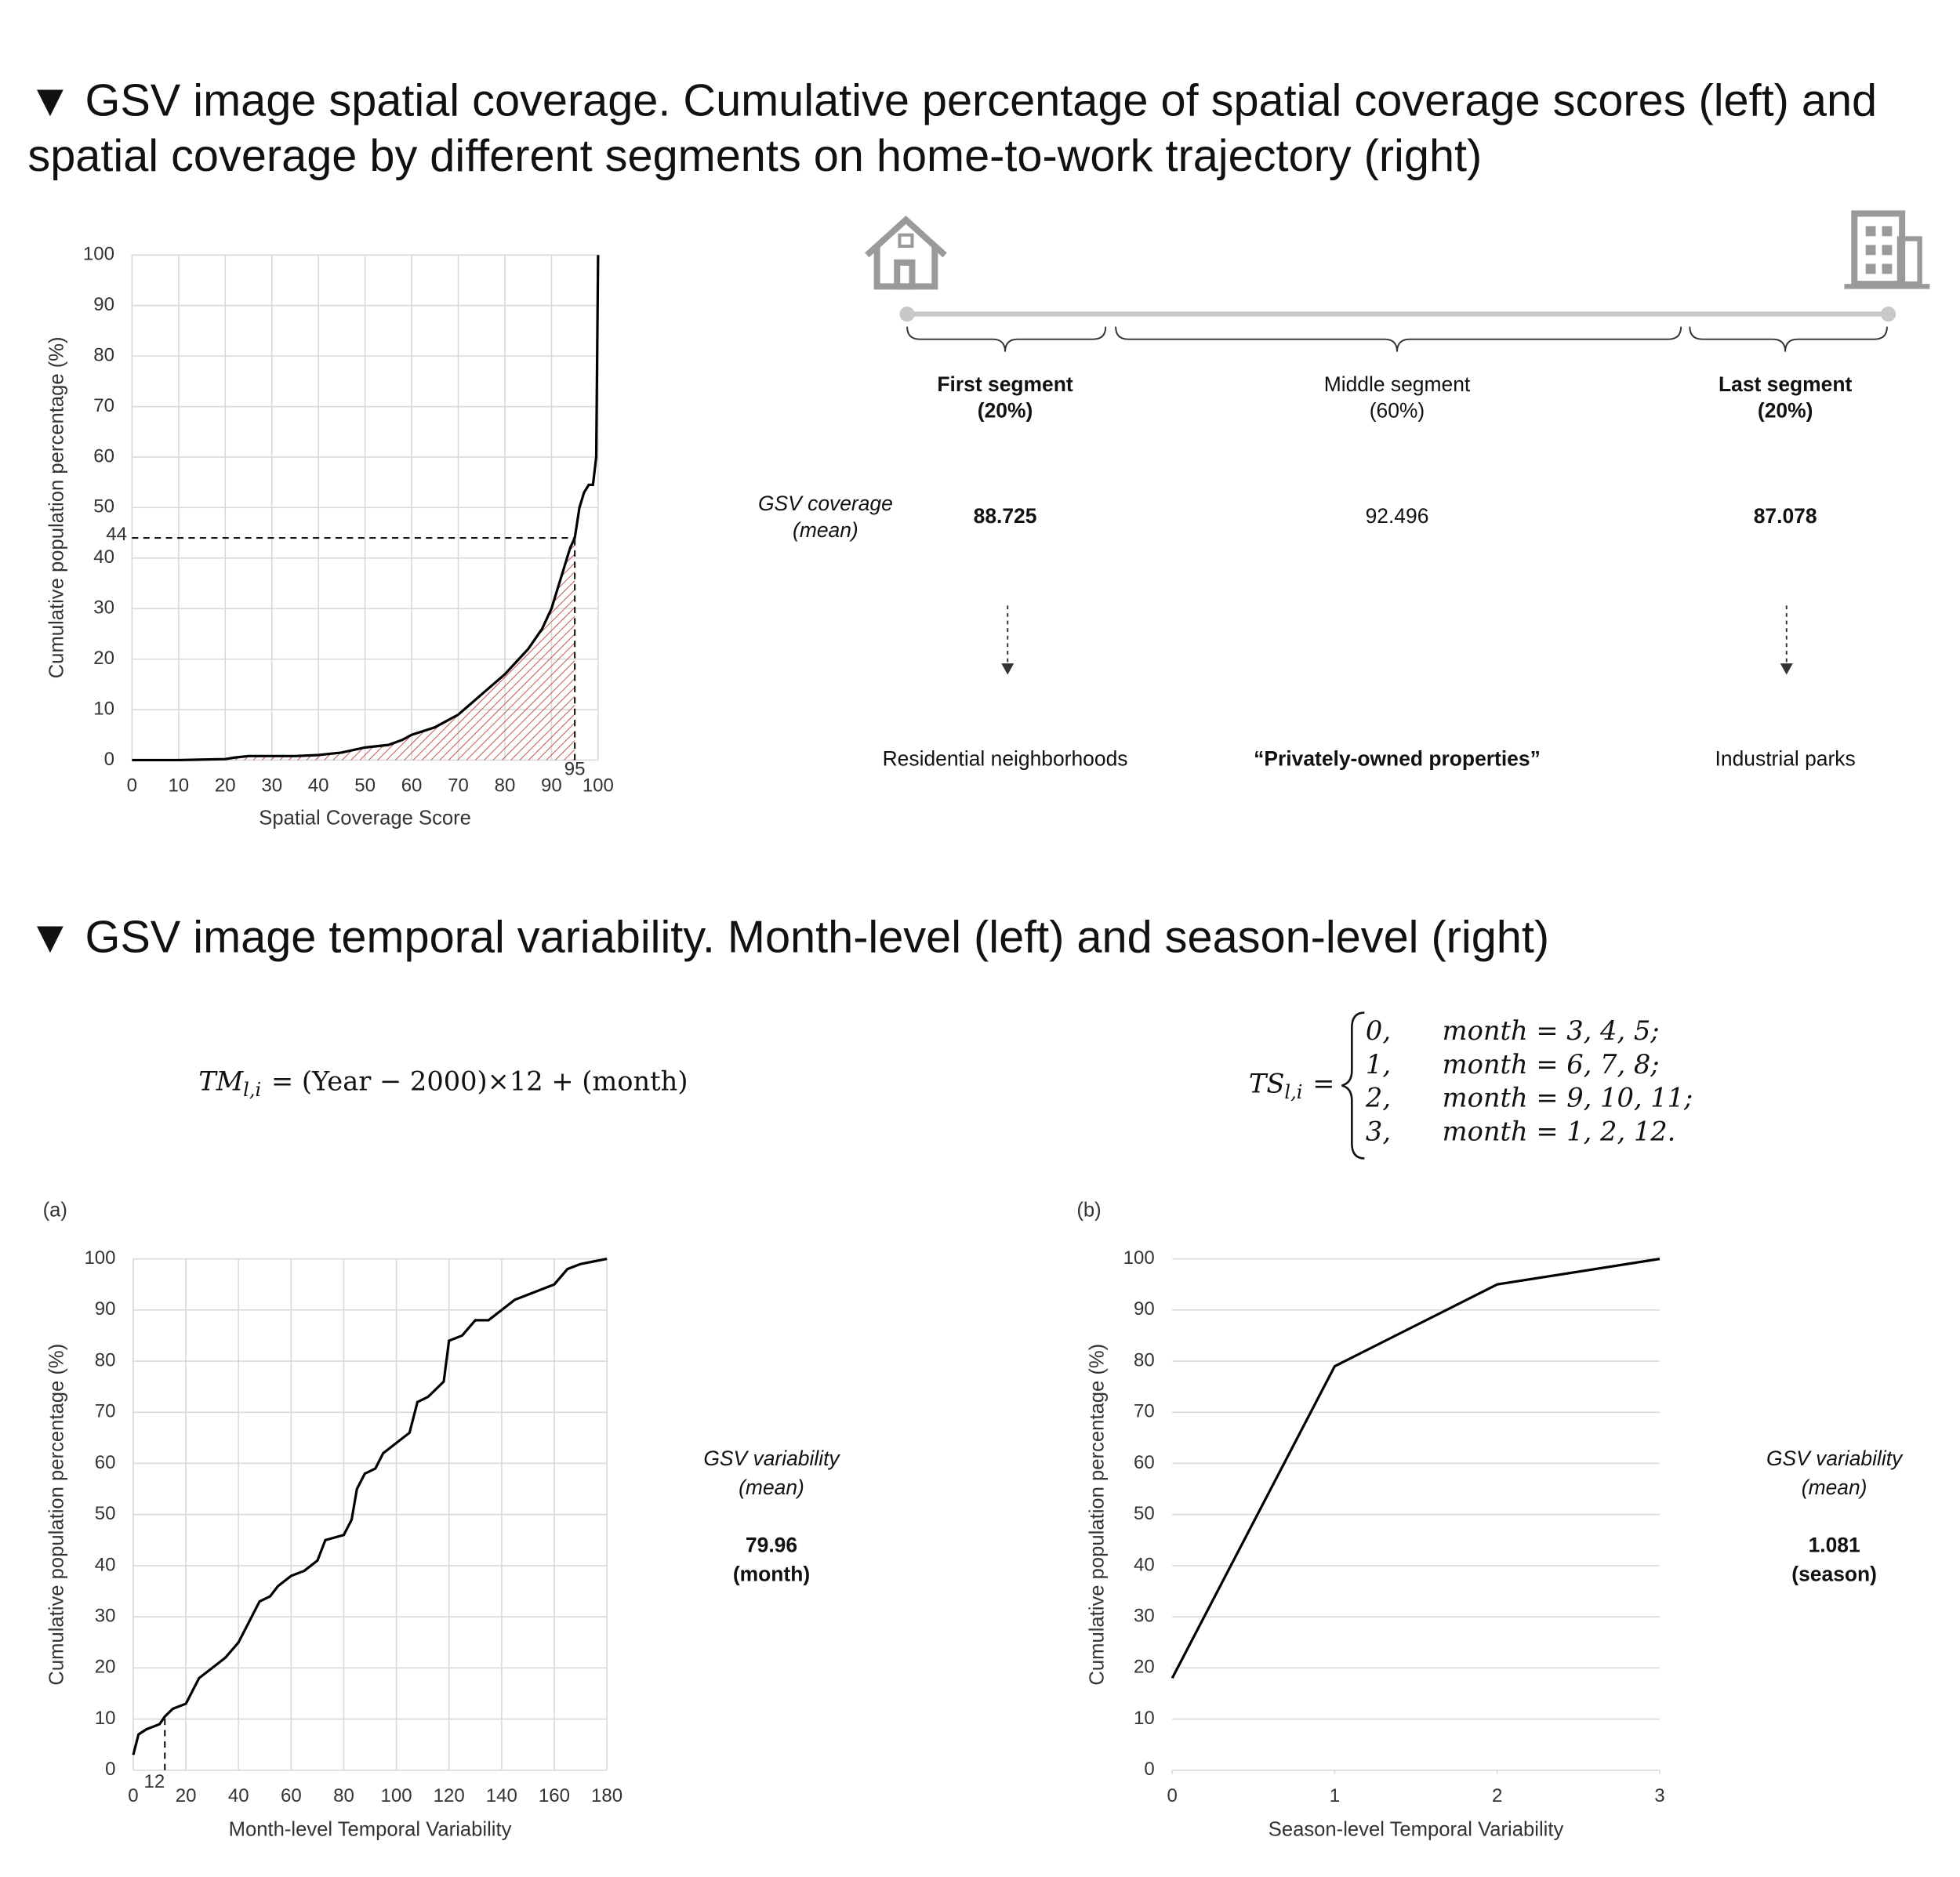 This screenshot has width=1960, height=1877. What do you see at coordinates (1397, 516) in the screenshot?
I see `segment-coverage: 92.496` at bounding box center [1397, 516].